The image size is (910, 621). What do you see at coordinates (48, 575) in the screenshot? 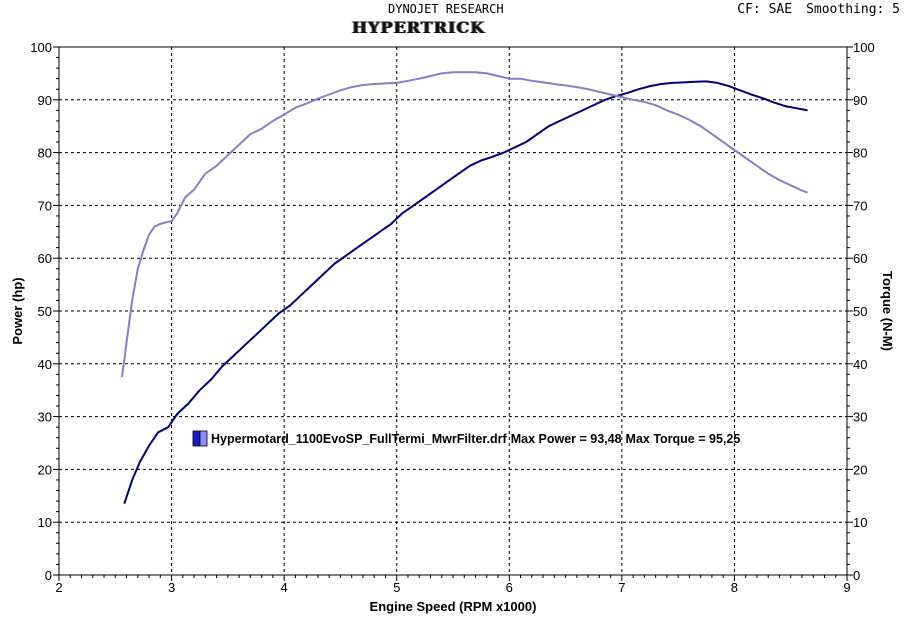
I see `y-left-tick-label: 0` at bounding box center [48, 575].